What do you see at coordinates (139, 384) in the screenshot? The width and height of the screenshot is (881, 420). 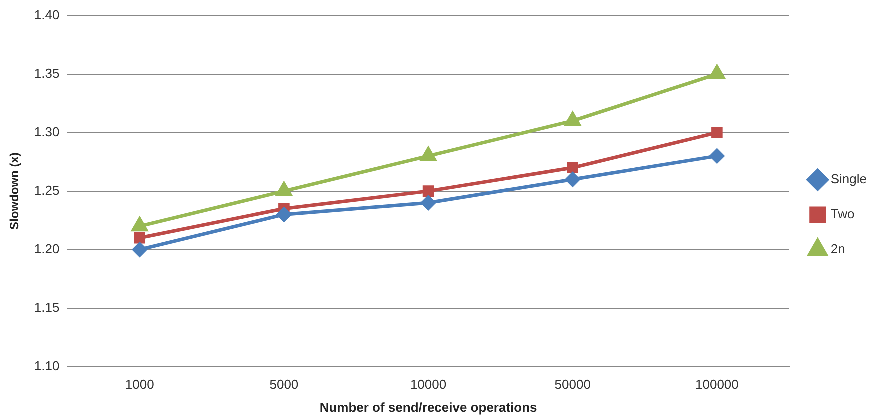 I see `x-tick-label: 1000` at bounding box center [139, 384].